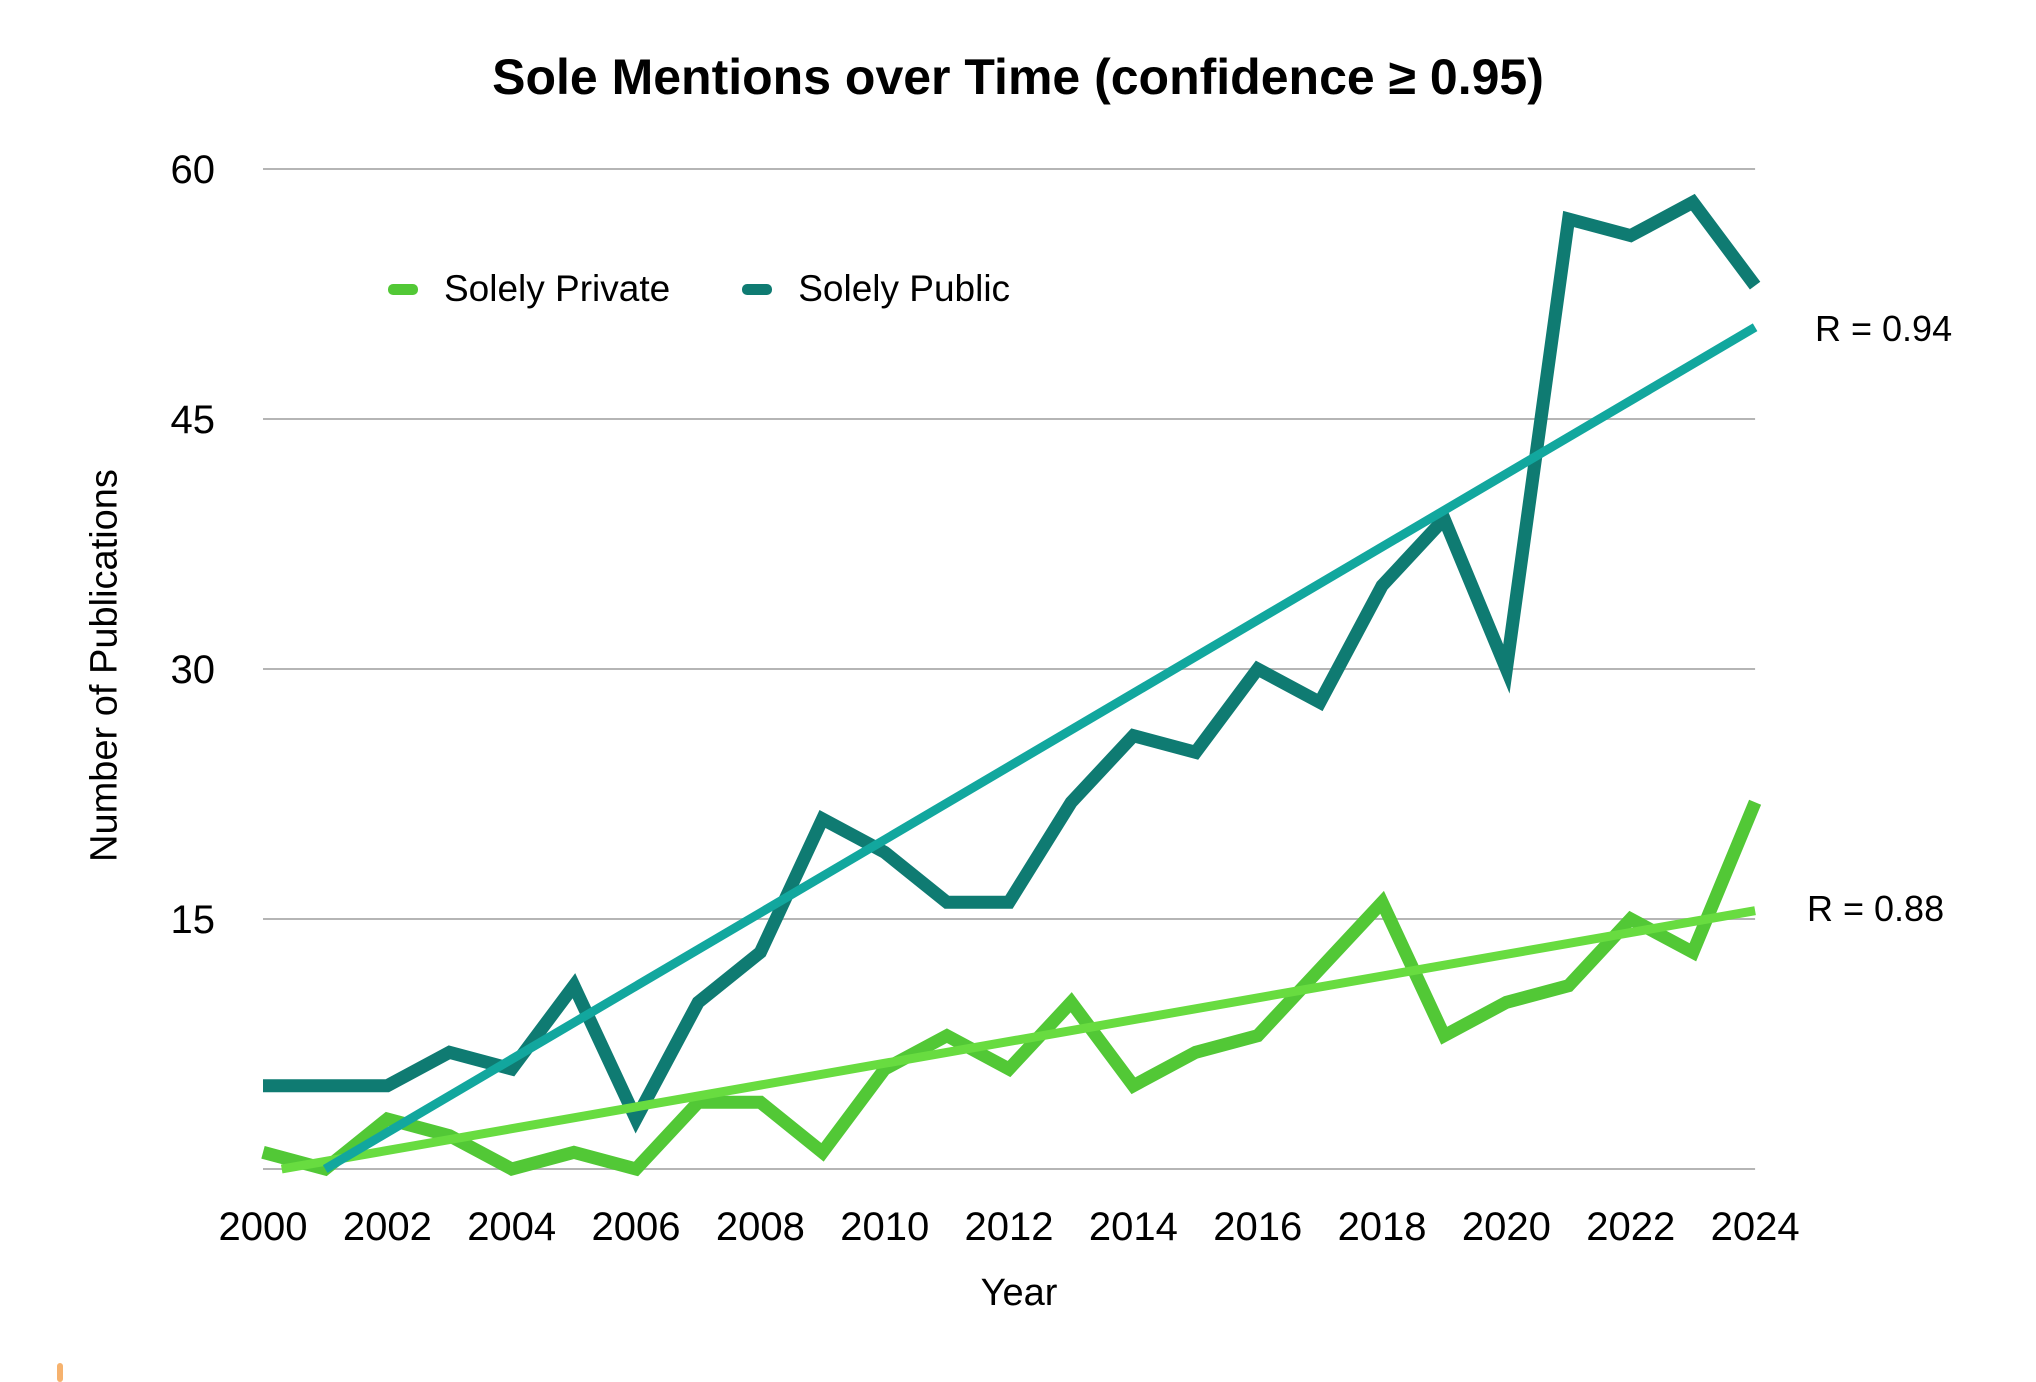 The height and width of the screenshot is (1382, 2036). What do you see at coordinates (387, 1227) in the screenshot?
I see `x-tick-label-2002: 2002` at bounding box center [387, 1227].